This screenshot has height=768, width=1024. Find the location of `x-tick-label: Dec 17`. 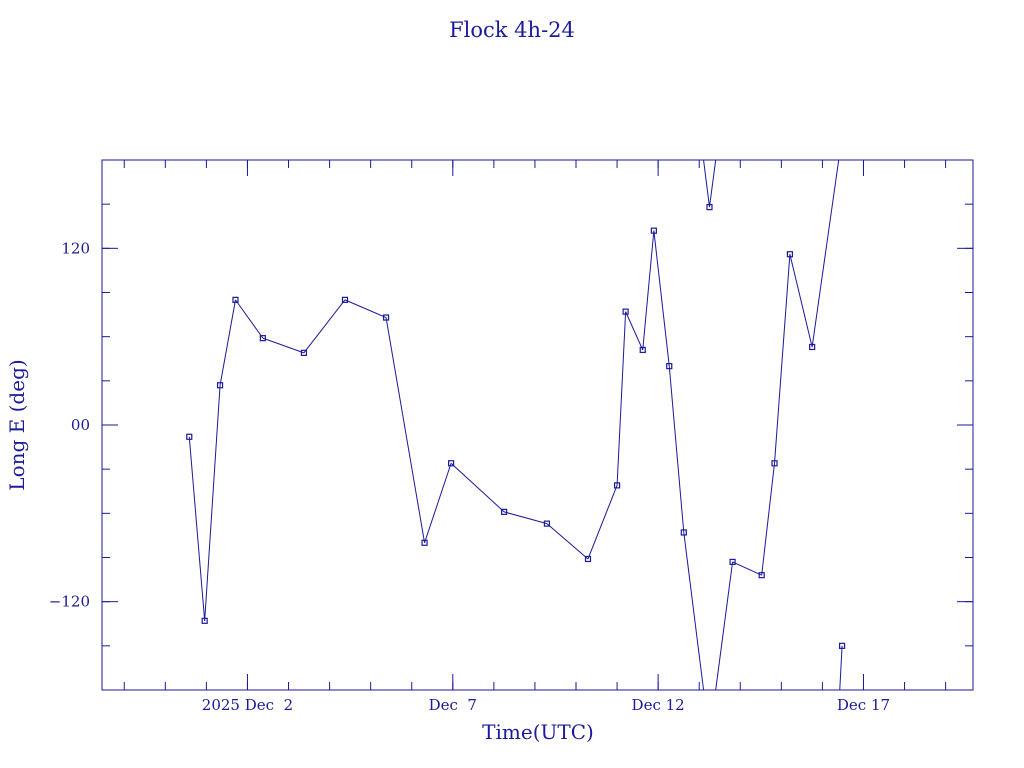

x-tick-label: Dec 17 is located at coordinates (863, 705).